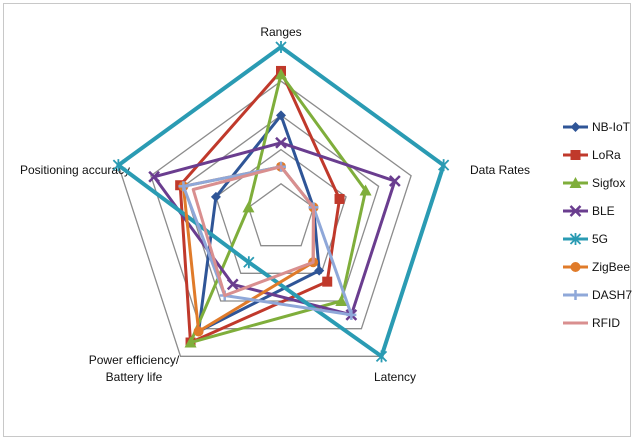 The image size is (636, 442). What do you see at coordinates (75, 170) in the screenshot?
I see `axis-label-5: Positioning accuracy` at bounding box center [75, 170].